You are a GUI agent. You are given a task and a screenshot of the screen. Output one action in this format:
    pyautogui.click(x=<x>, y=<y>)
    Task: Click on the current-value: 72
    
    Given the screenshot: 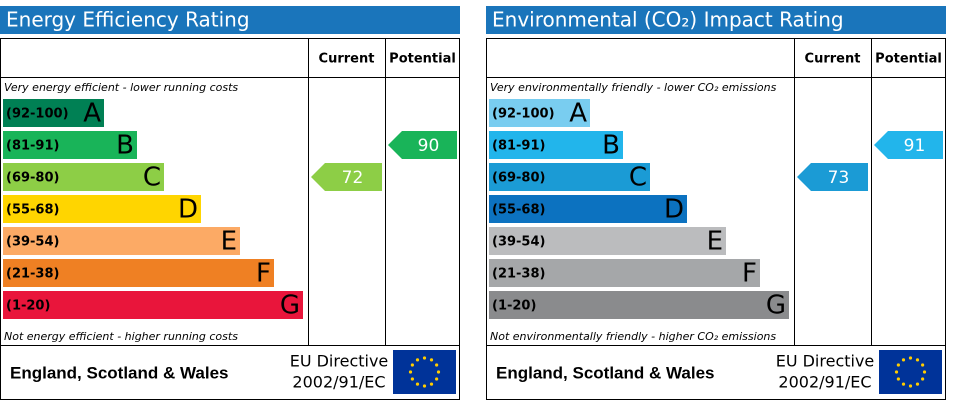 What is the action you would take?
    pyautogui.click(x=353, y=178)
    